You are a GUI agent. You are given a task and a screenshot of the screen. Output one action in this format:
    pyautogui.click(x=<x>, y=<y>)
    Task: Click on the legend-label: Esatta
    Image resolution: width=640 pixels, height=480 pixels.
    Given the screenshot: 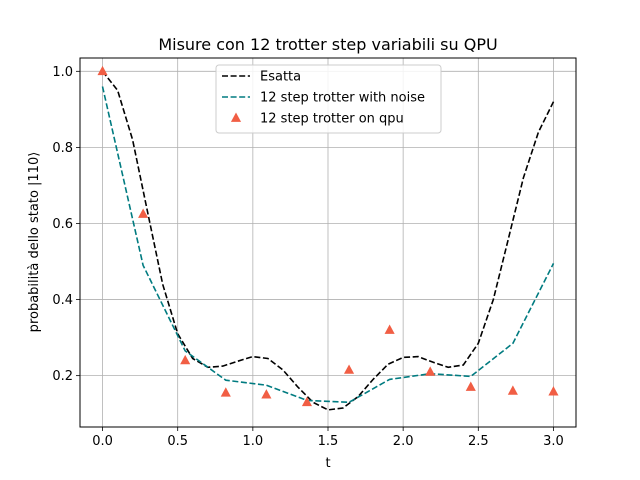 What is the action you would take?
    pyautogui.click(x=280, y=77)
    